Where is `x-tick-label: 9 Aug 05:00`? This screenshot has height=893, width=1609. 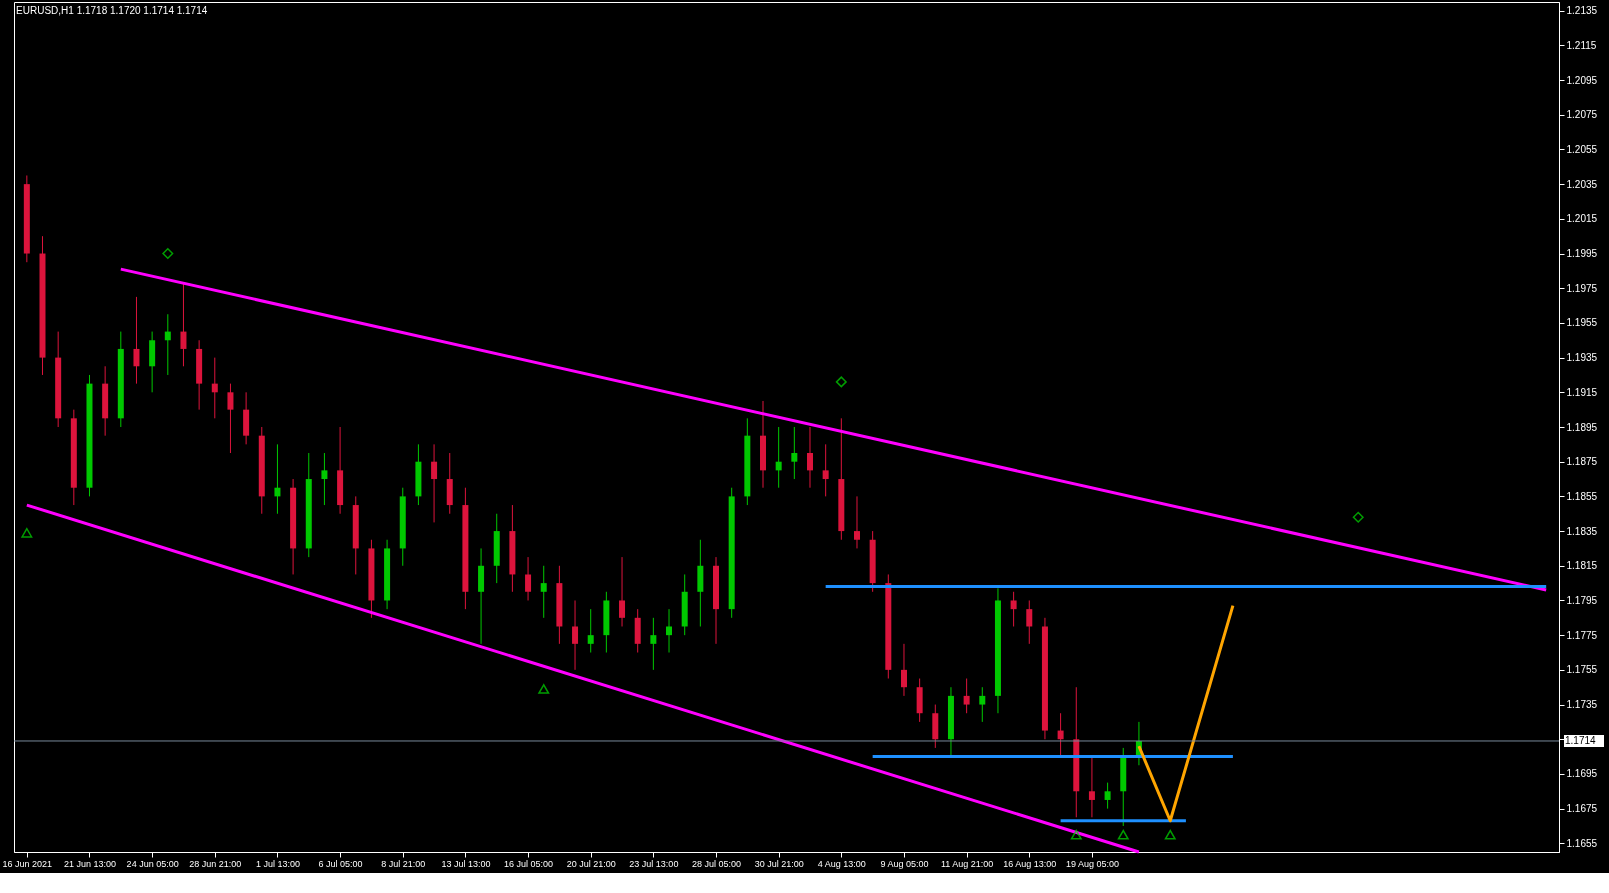
x-tick-label: 9 Aug 05:00 is located at coordinates (904, 863).